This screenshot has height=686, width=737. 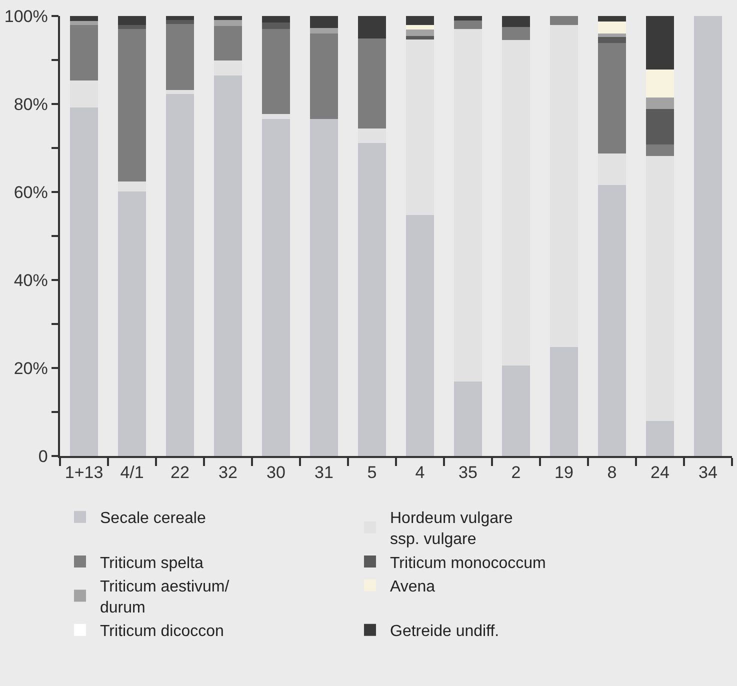 What do you see at coordinates (152, 563) in the screenshot?
I see `legend-label: Triticum spelta` at bounding box center [152, 563].